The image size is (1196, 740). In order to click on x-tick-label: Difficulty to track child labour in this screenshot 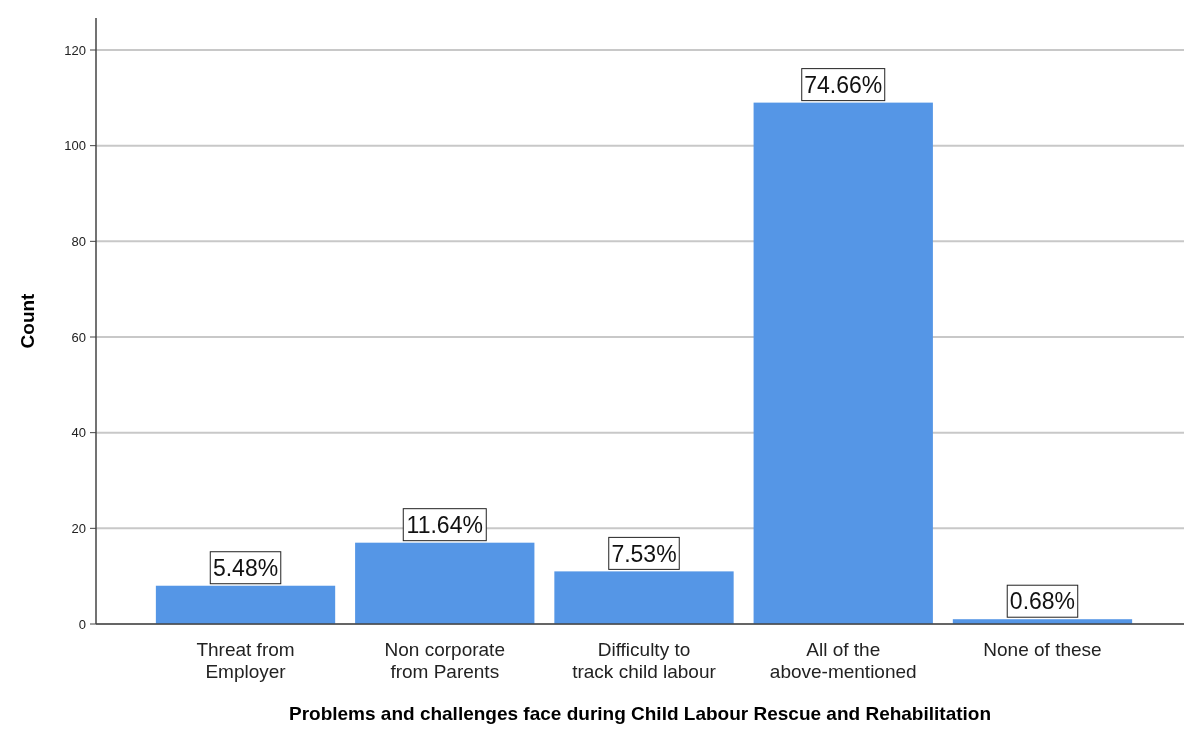, I will do `click(644, 660)`.